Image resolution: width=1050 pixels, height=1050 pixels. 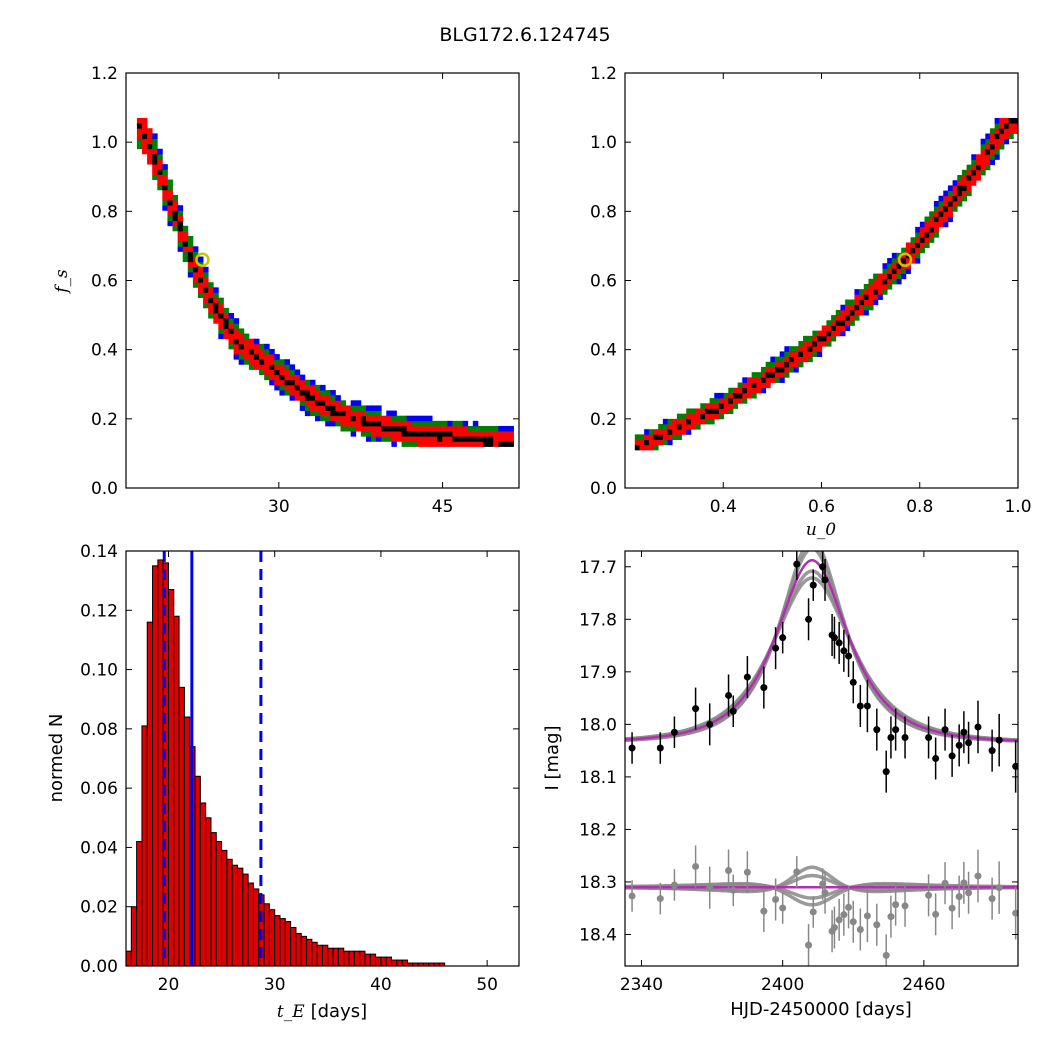 I want to click on y-tick-label: 0.04, so click(x=99, y=848).